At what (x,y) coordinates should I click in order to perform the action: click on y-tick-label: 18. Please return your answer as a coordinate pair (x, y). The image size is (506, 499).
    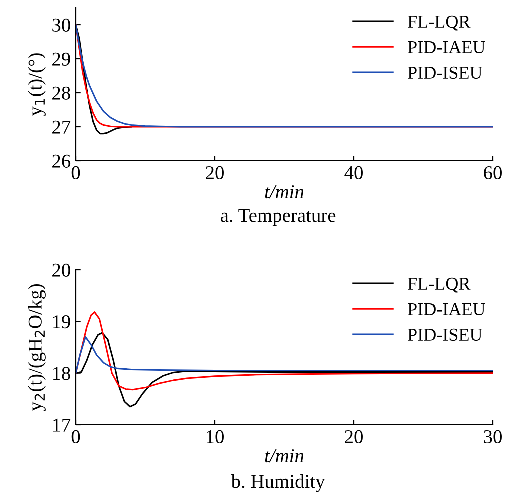
    Looking at the image, I should click on (61, 373).